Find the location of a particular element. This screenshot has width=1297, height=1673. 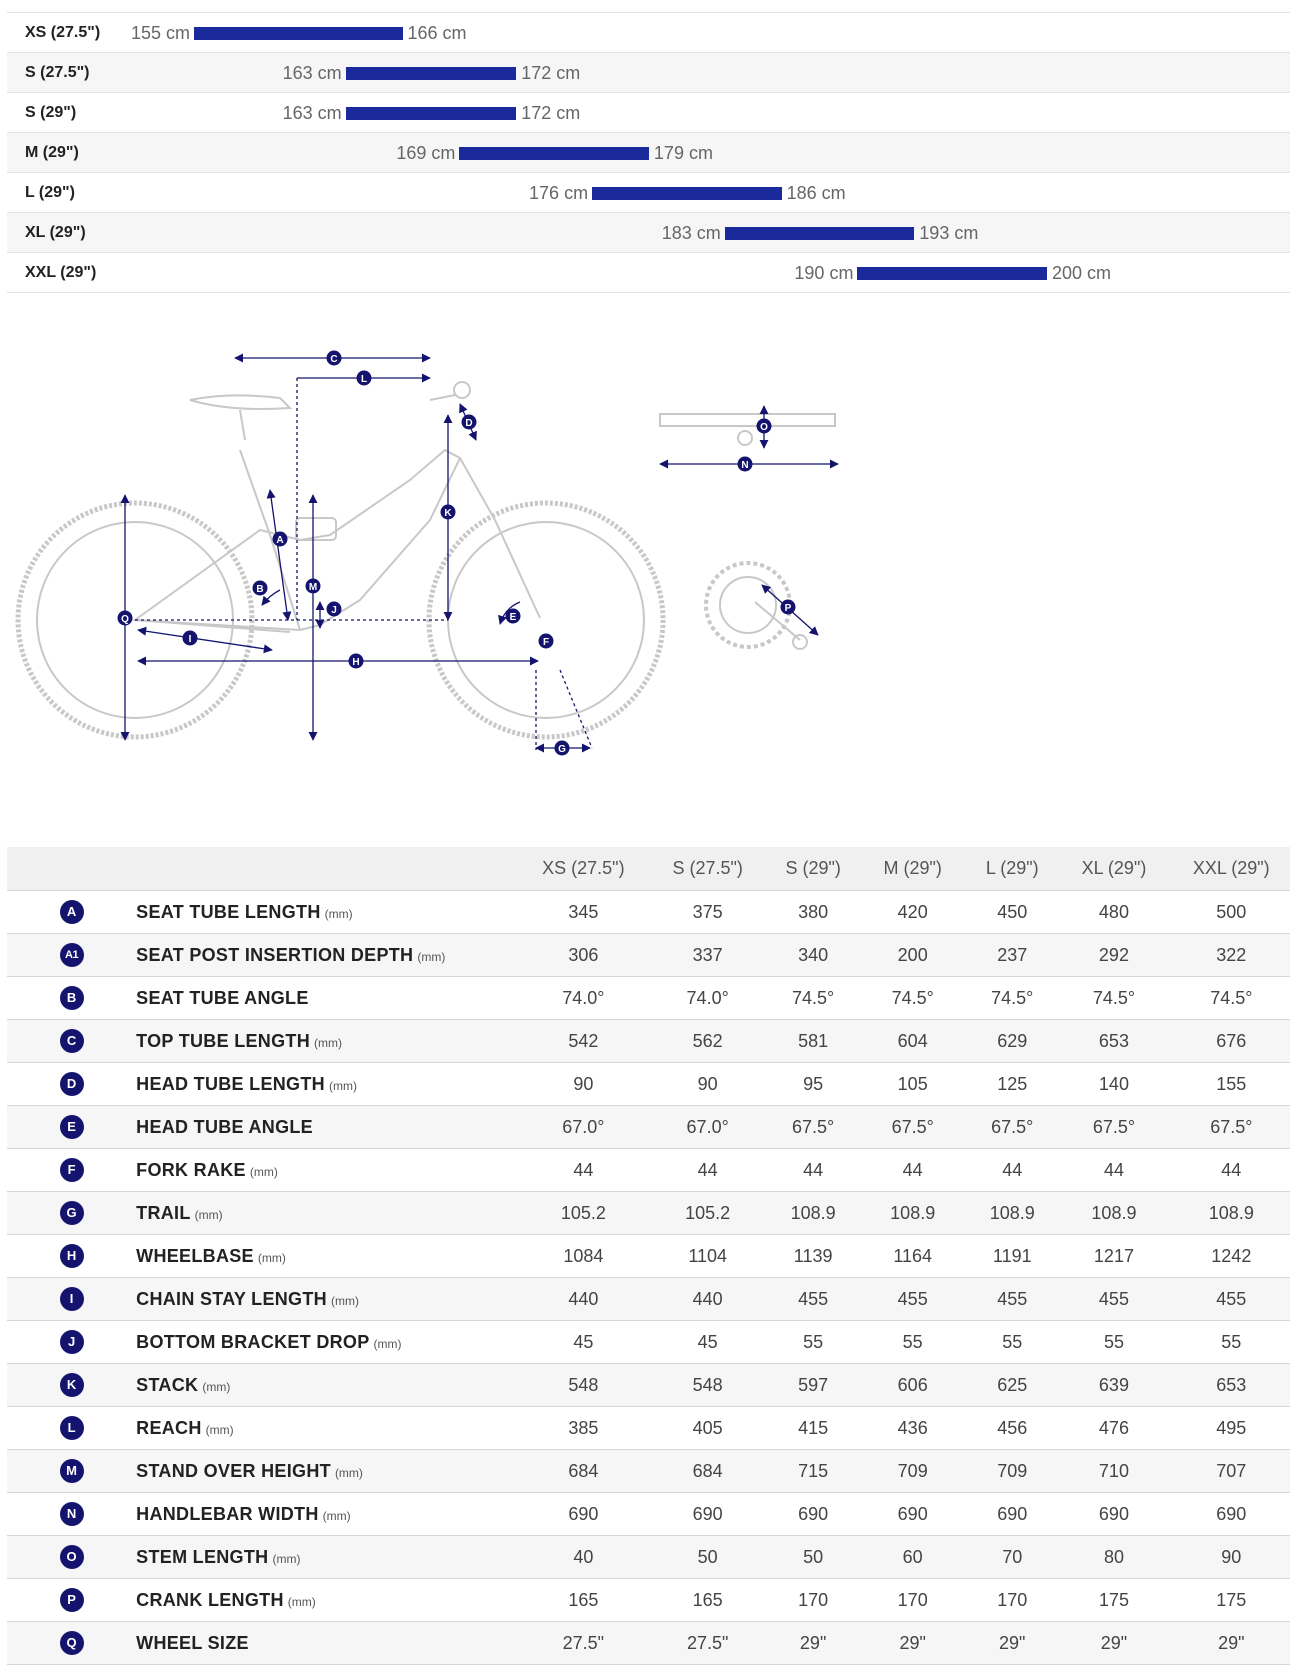

table-row: L REACH (mm) 385 405 415 436 456 476 495 is located at coordinates (648, 1428).